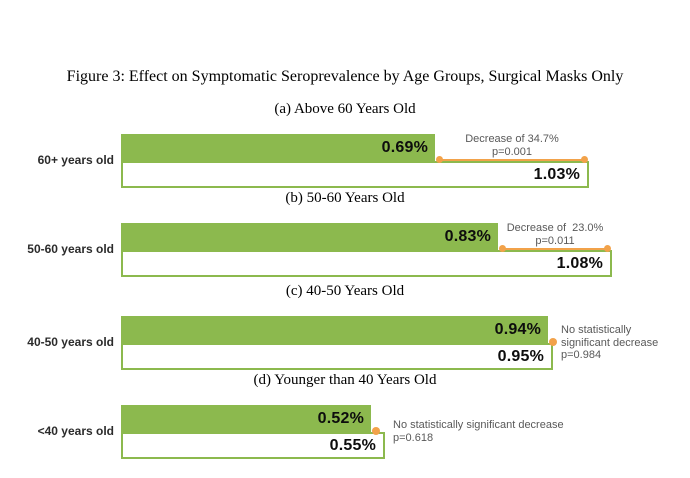  Describe the element at coordinates (520, 356) in the screenshot. I see `control-value-label: 0.95%` at that location.